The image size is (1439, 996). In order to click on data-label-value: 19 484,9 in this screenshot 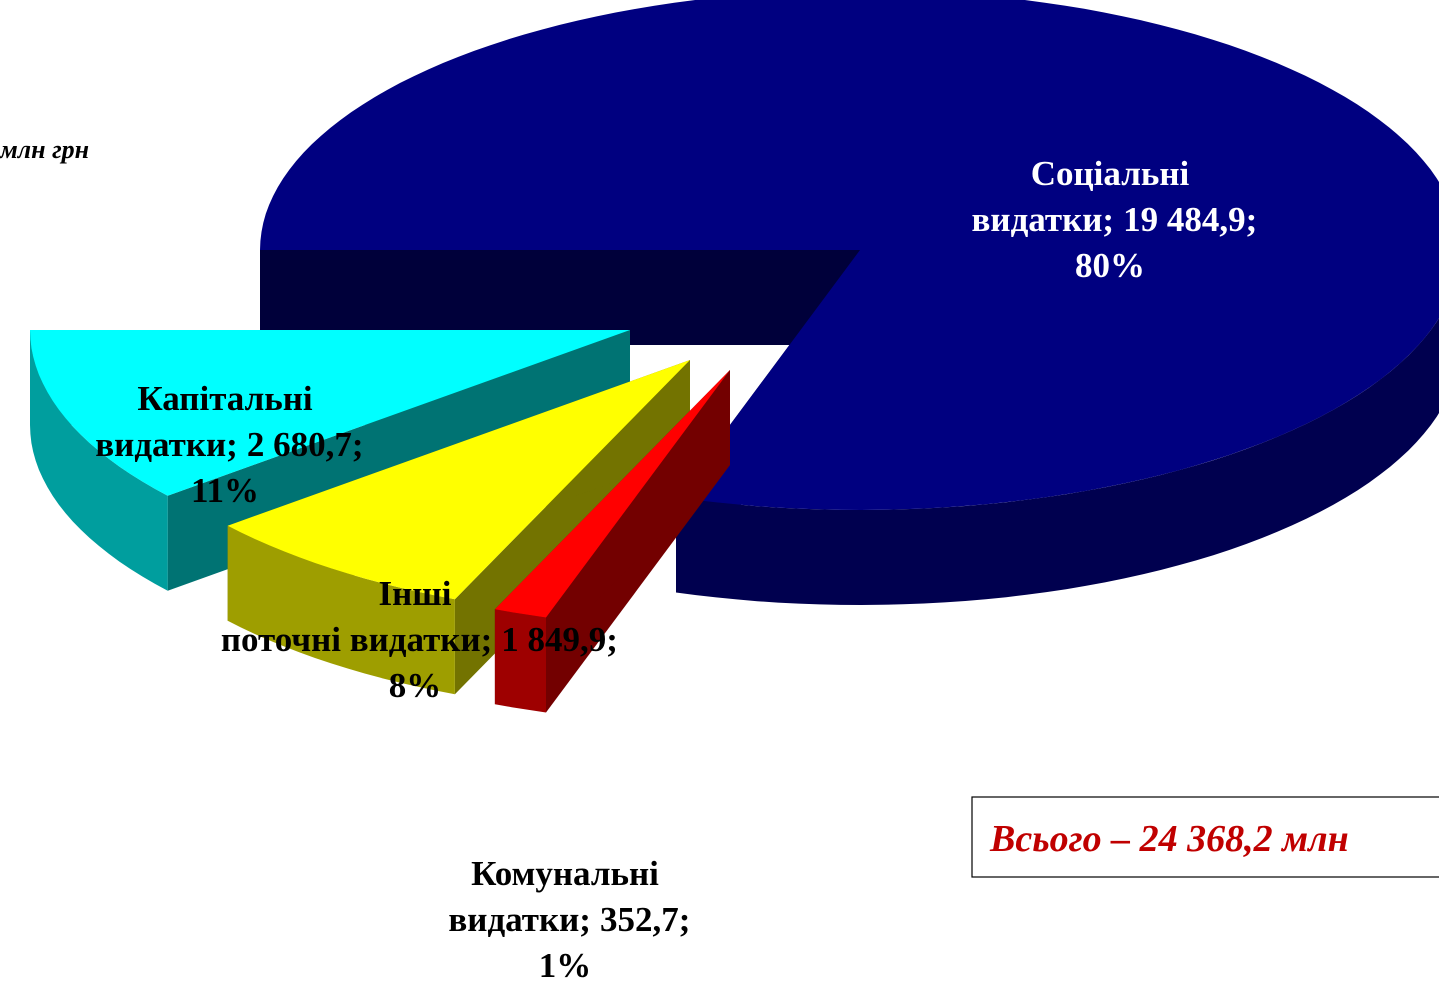, I will do `click(1184, 219)`.